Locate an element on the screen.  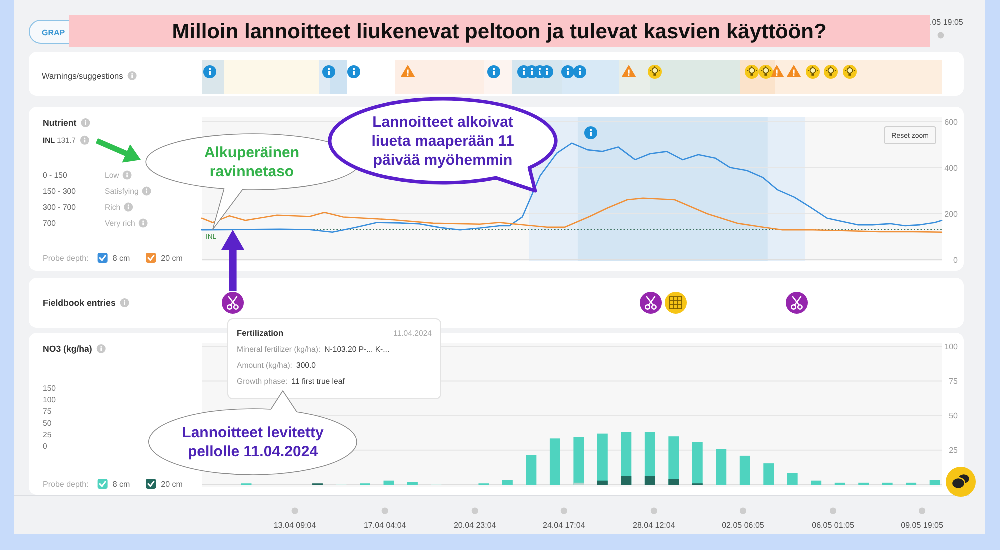
y-tick-label: 25 is located at coordinates (954, 451).